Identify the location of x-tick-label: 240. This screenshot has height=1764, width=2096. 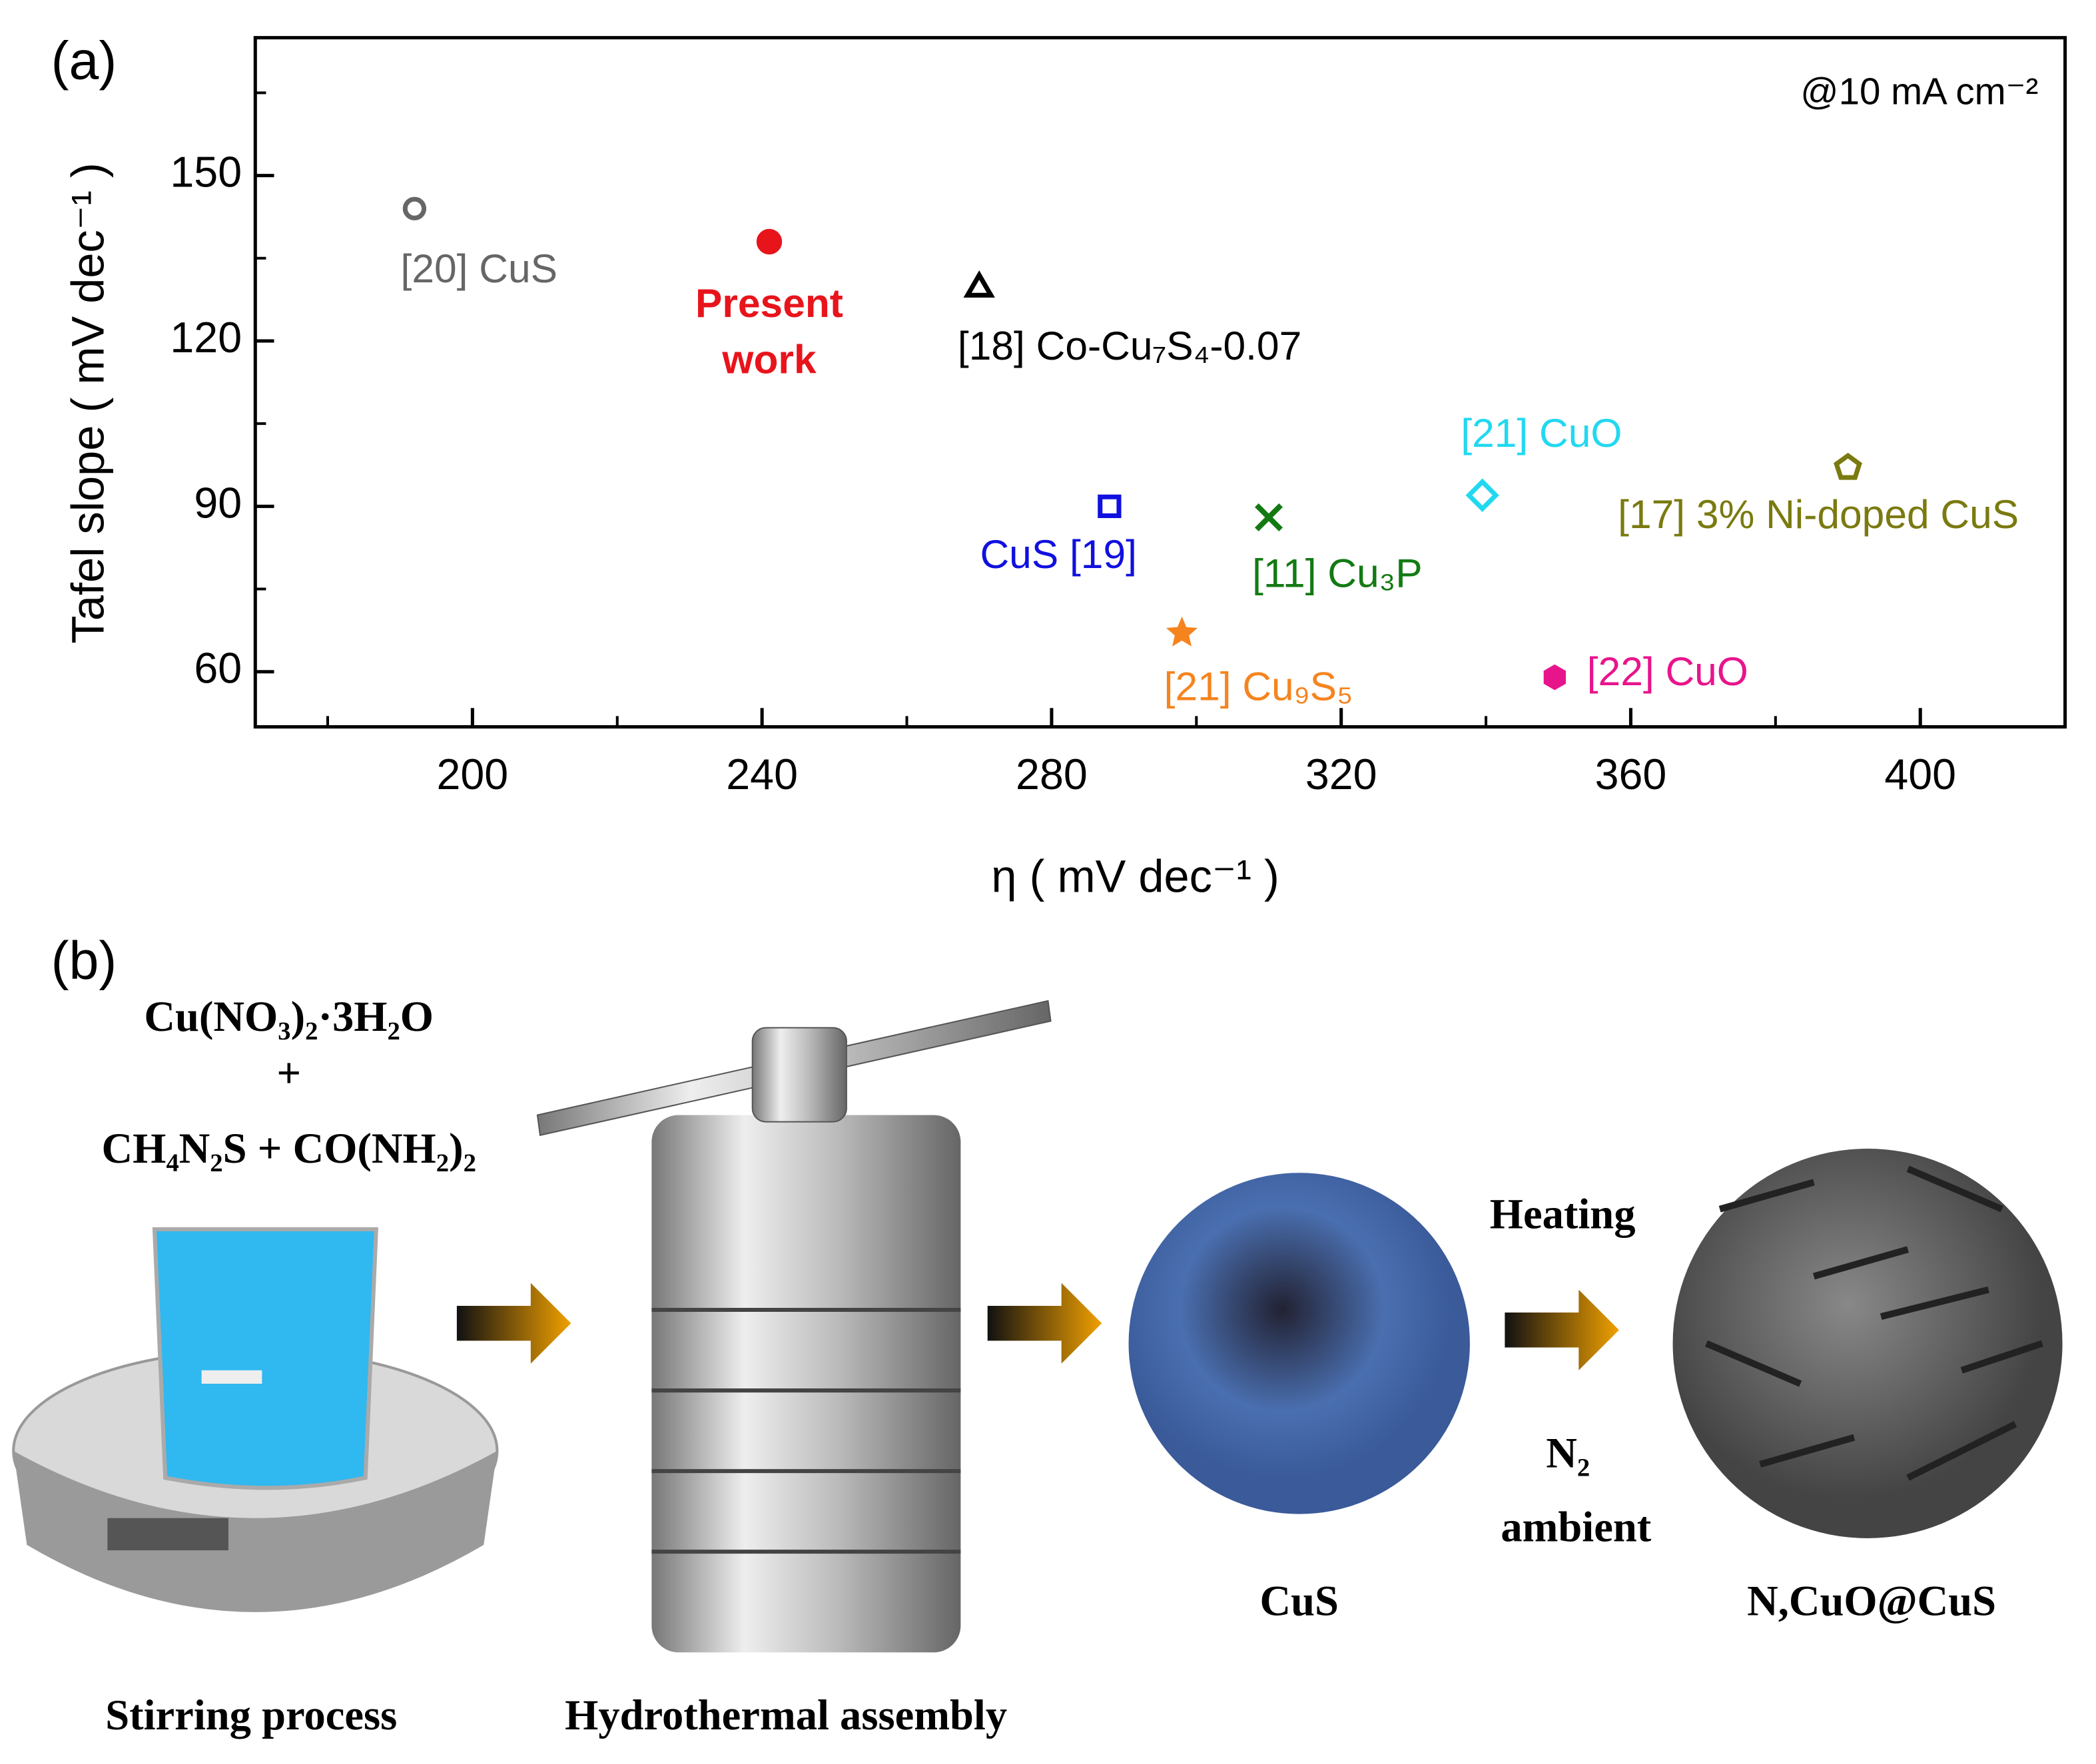
(762, 774).